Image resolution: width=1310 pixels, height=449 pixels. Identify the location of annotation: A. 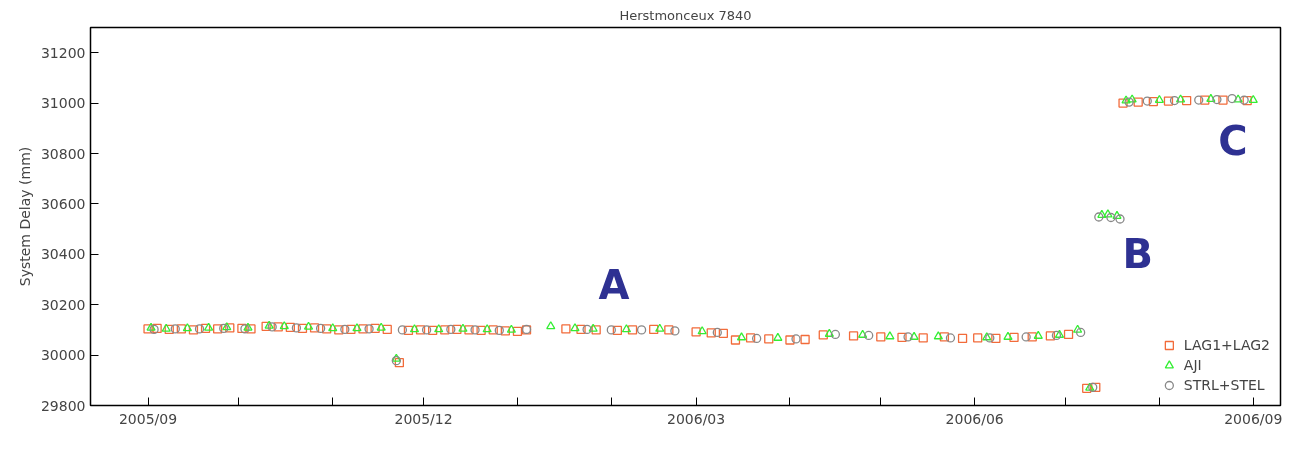
(614, 284).